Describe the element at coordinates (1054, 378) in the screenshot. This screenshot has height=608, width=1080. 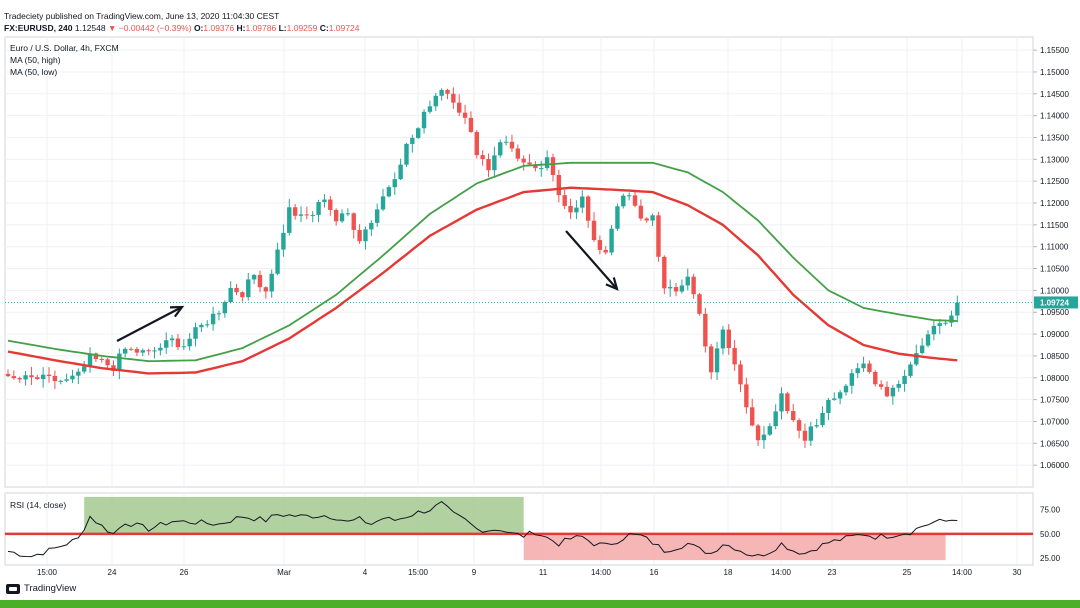
I see `price-tick-label: 1.08000` at that location.